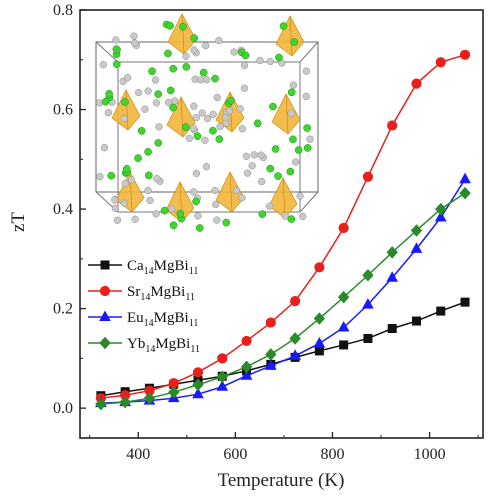 Image resolution: width=500 pixels, height=496 pixels. I want to click on y-tick-label: 0.8, so click(63, 10).